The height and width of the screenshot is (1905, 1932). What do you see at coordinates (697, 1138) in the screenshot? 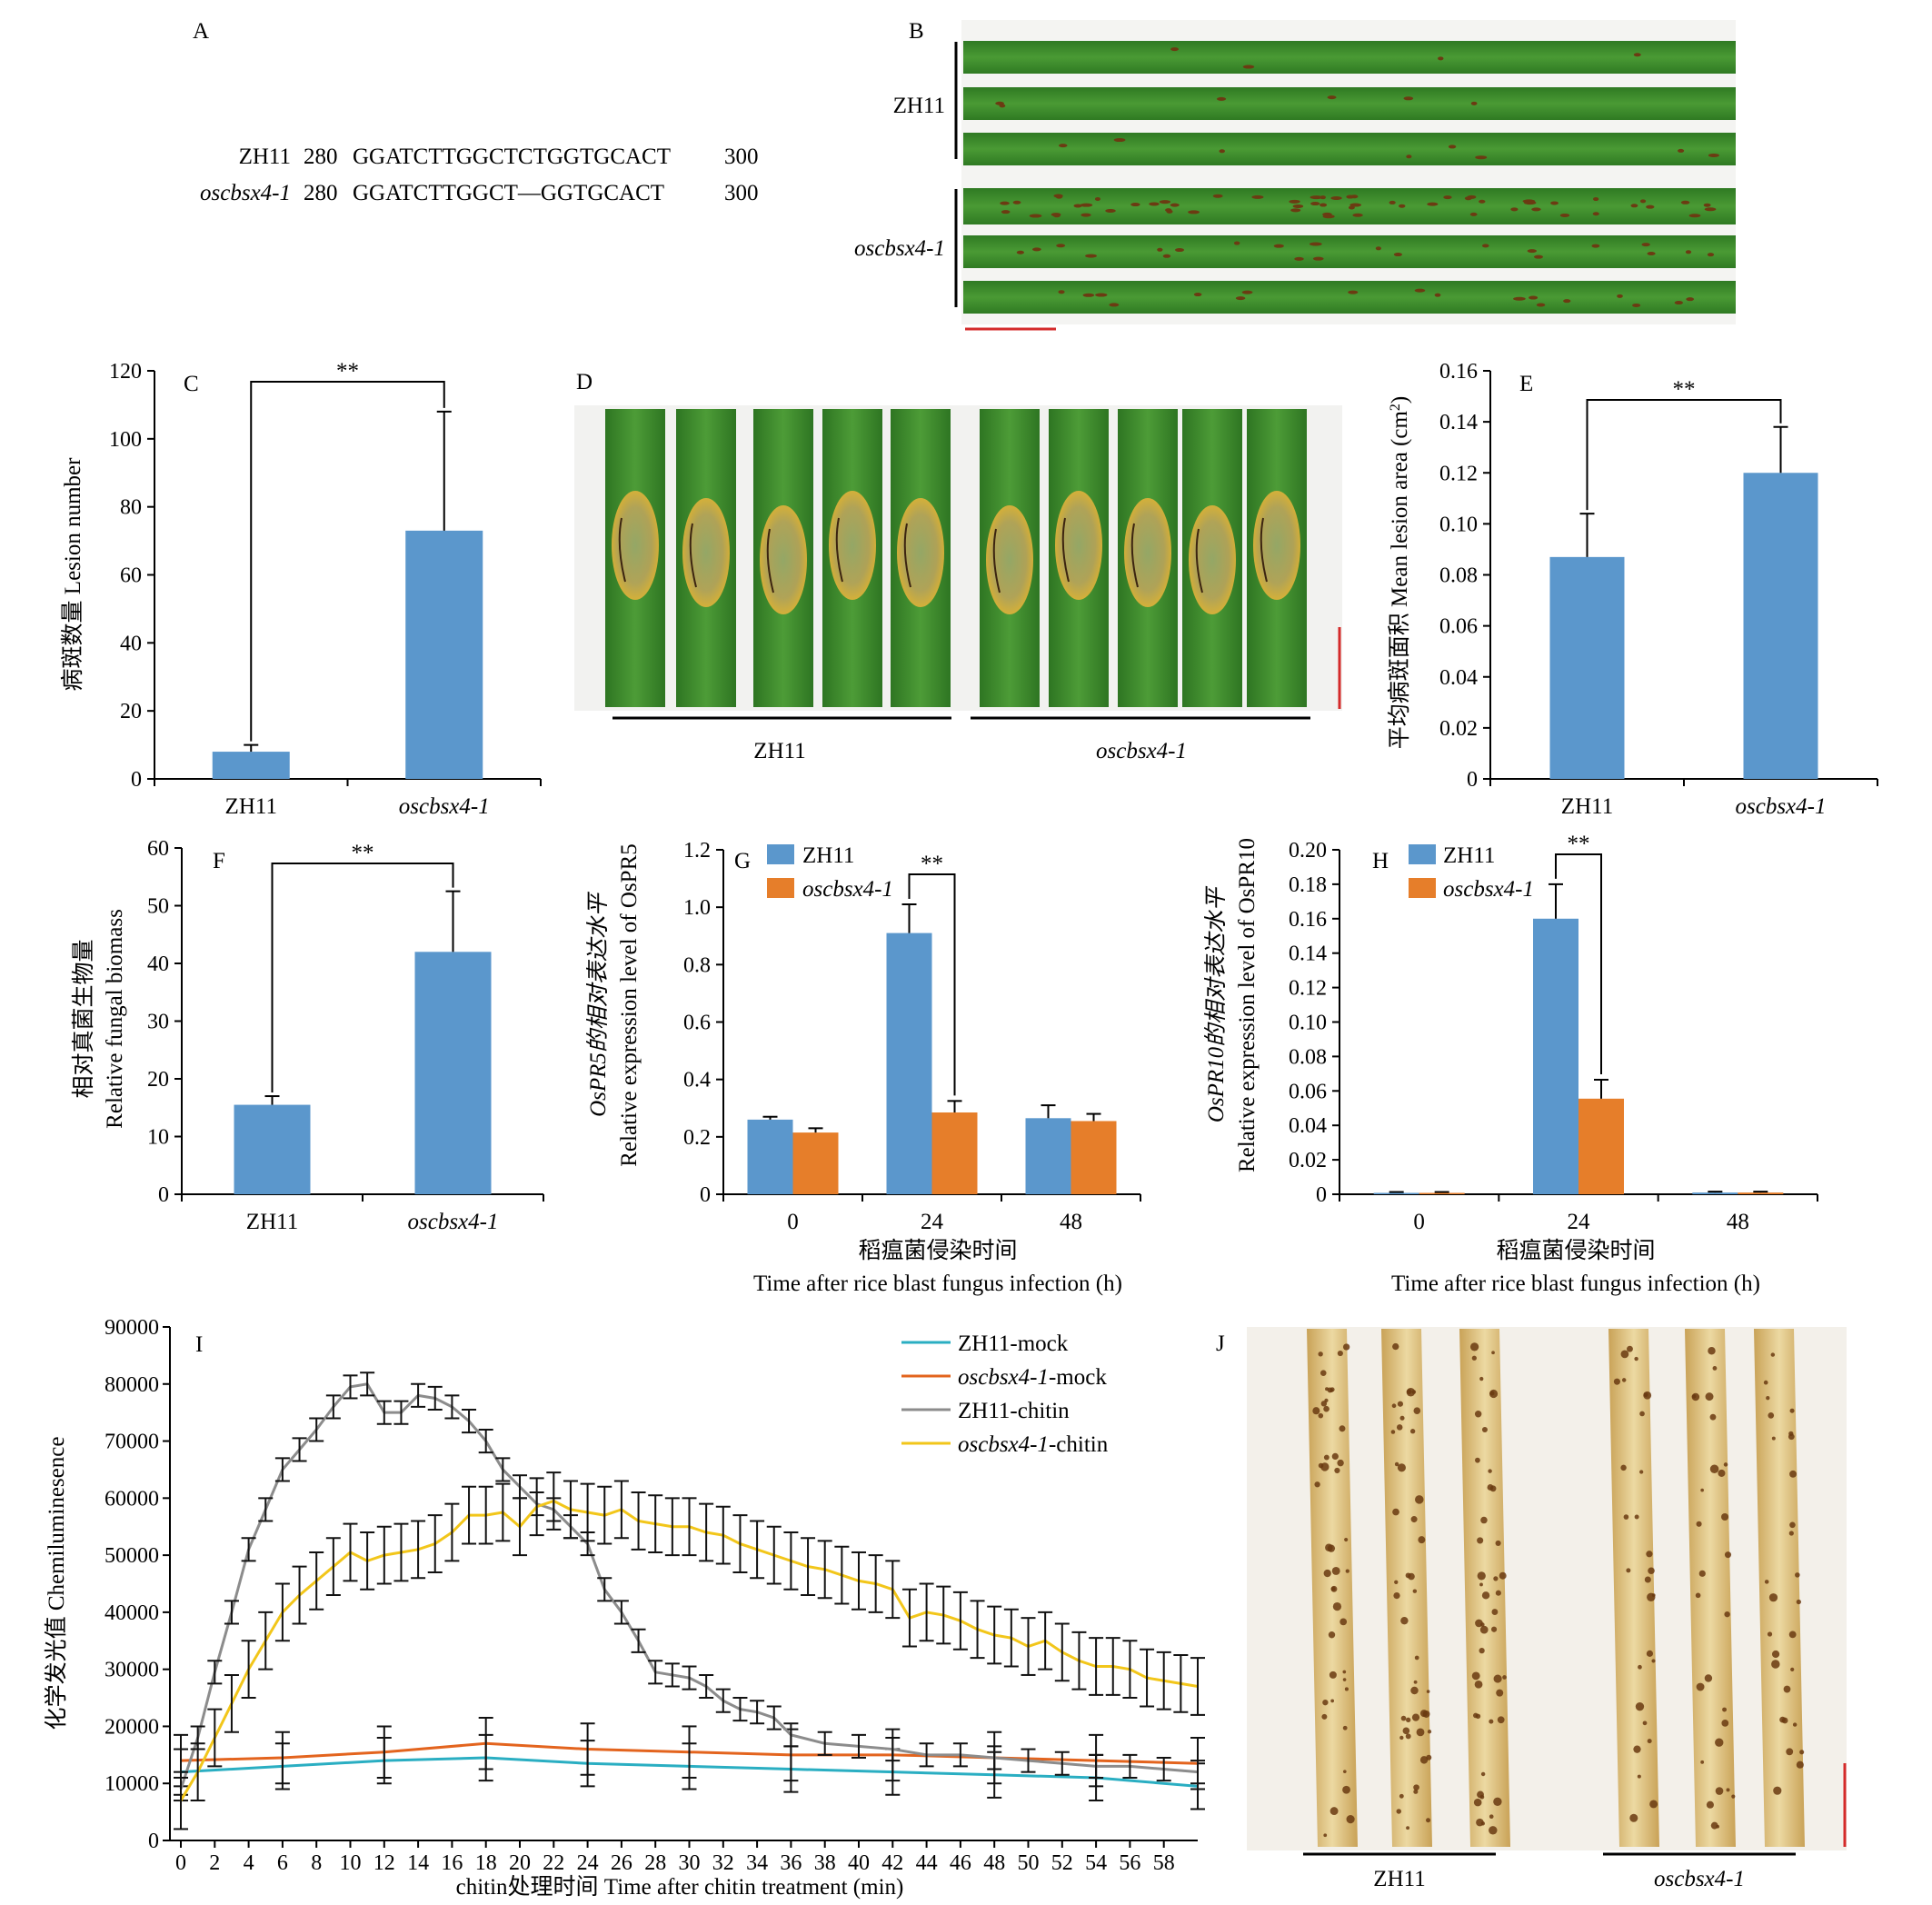
I see `g-ytick-label: 0.2` at bounding box center [697, 1138].